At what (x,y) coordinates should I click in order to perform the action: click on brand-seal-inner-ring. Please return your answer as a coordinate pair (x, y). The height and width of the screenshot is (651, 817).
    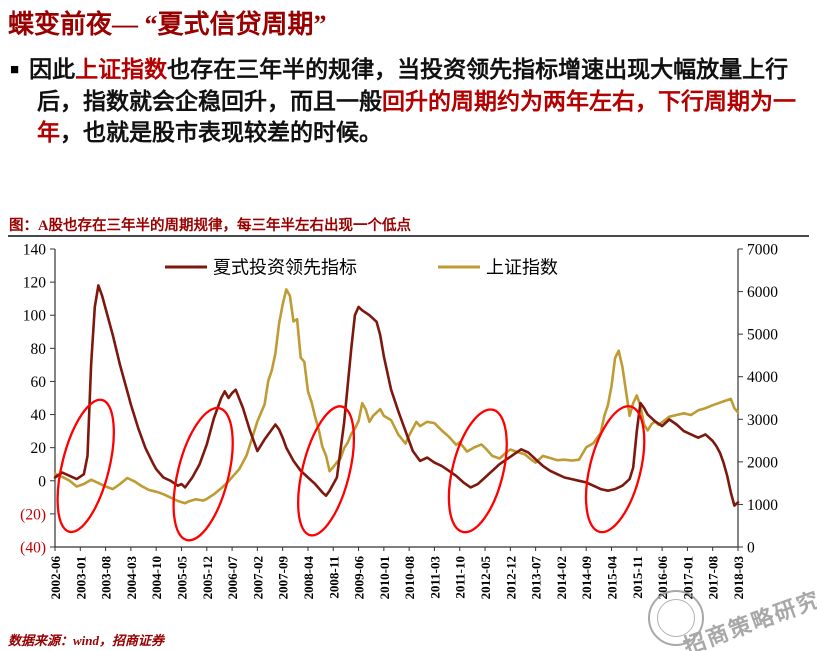
    Looking at the image, I should click on (676, 618).